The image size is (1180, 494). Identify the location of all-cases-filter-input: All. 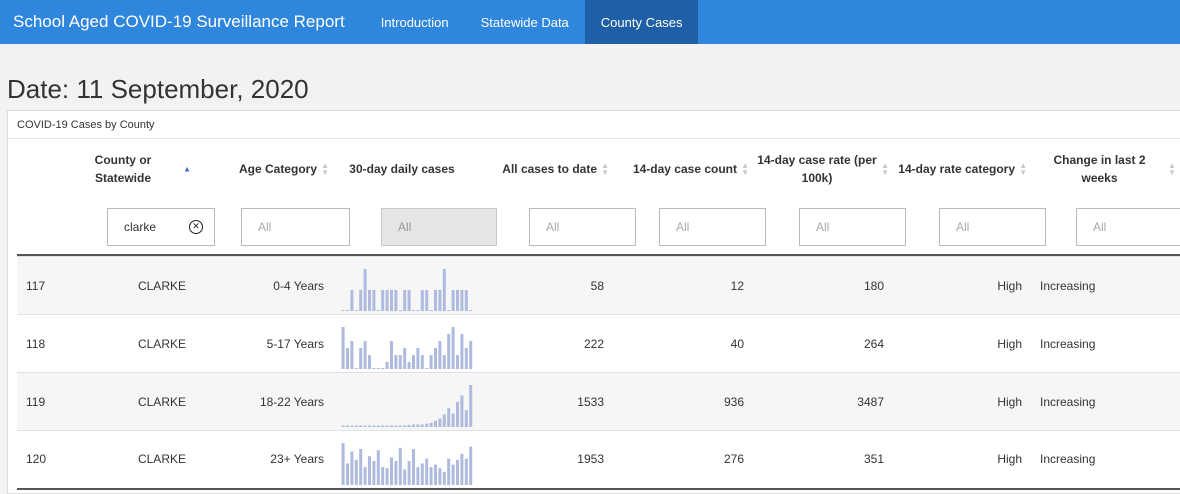
(582, 226).